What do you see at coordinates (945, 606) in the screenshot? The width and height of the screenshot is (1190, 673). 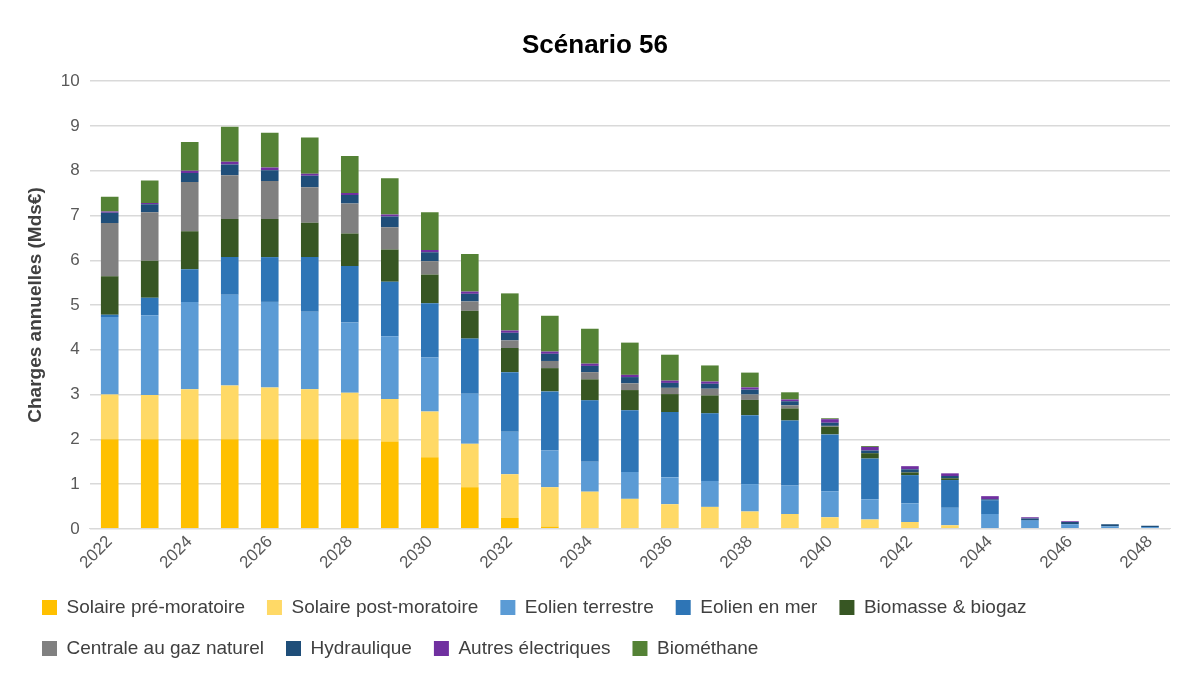 I see `legend-label: Biomasse & biogaz` at bounding box center [945, 606].